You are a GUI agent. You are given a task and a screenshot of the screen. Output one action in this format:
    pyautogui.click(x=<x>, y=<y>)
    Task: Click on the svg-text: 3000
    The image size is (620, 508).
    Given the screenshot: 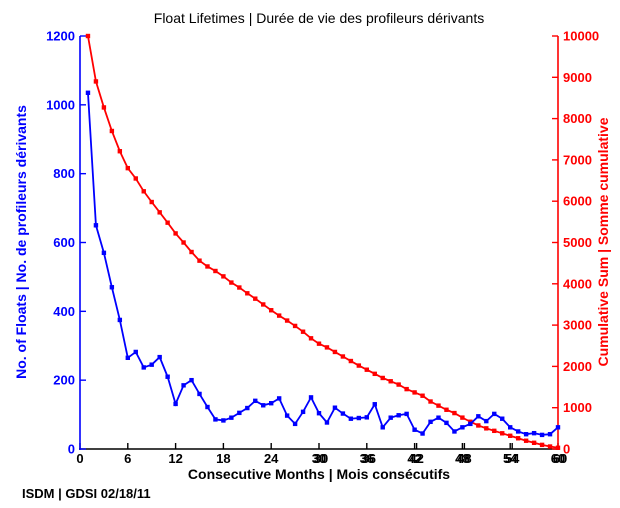 What is the action you would take?
    pyautogui.click(x=577, y=325)
    